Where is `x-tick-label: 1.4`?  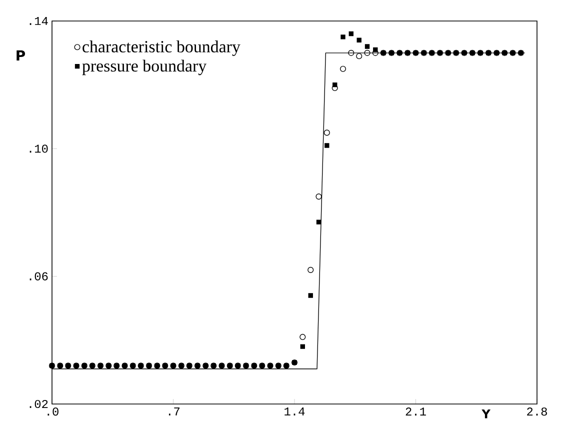
x-tick-label: 1.4 is located at coordinates (294, 412).